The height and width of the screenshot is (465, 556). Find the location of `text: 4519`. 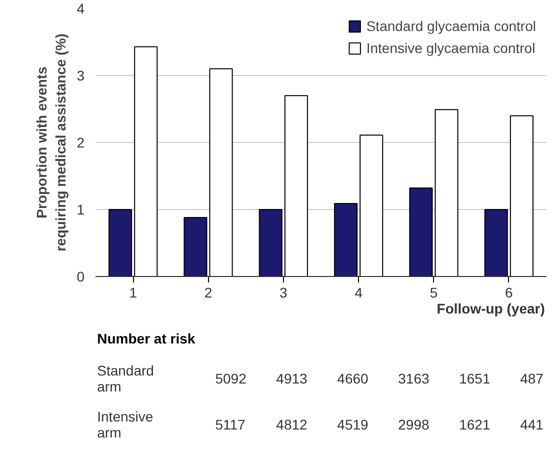

text: 4519 is located at coordinates (353, 424).